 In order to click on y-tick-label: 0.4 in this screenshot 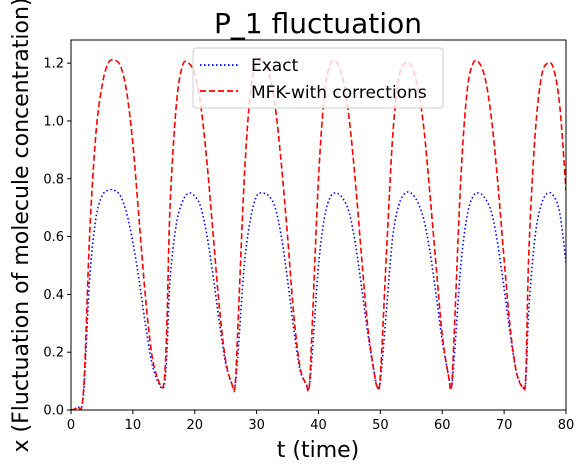, I will do `click(53, 295)`.